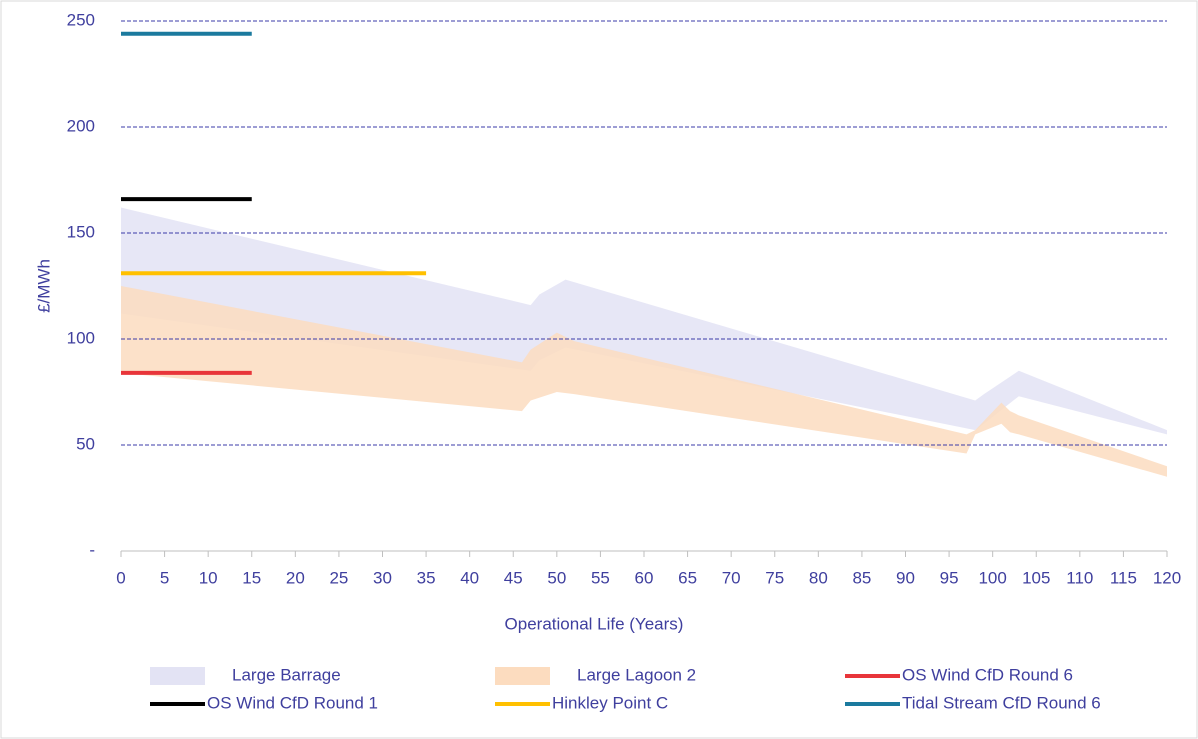  What do you see at coordinates (85, 443) in the screenshot?
I see `y-tick-label: 50` at bounding box center [85, 443].